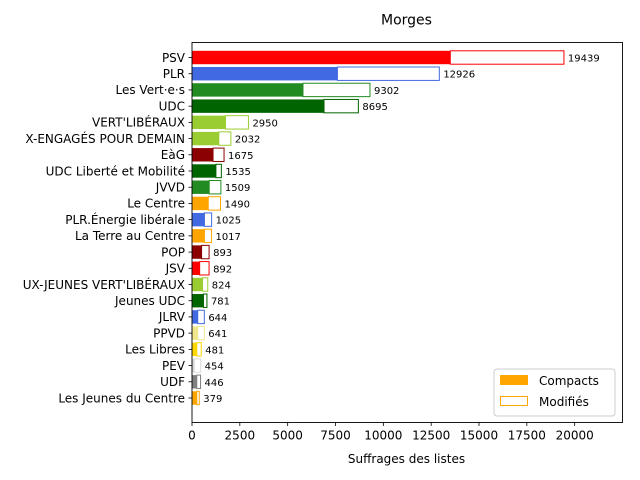 This screenshot has height=480, width=640. I want to click on y-tick-label: Les Vert·e·s, so click(151, 90).